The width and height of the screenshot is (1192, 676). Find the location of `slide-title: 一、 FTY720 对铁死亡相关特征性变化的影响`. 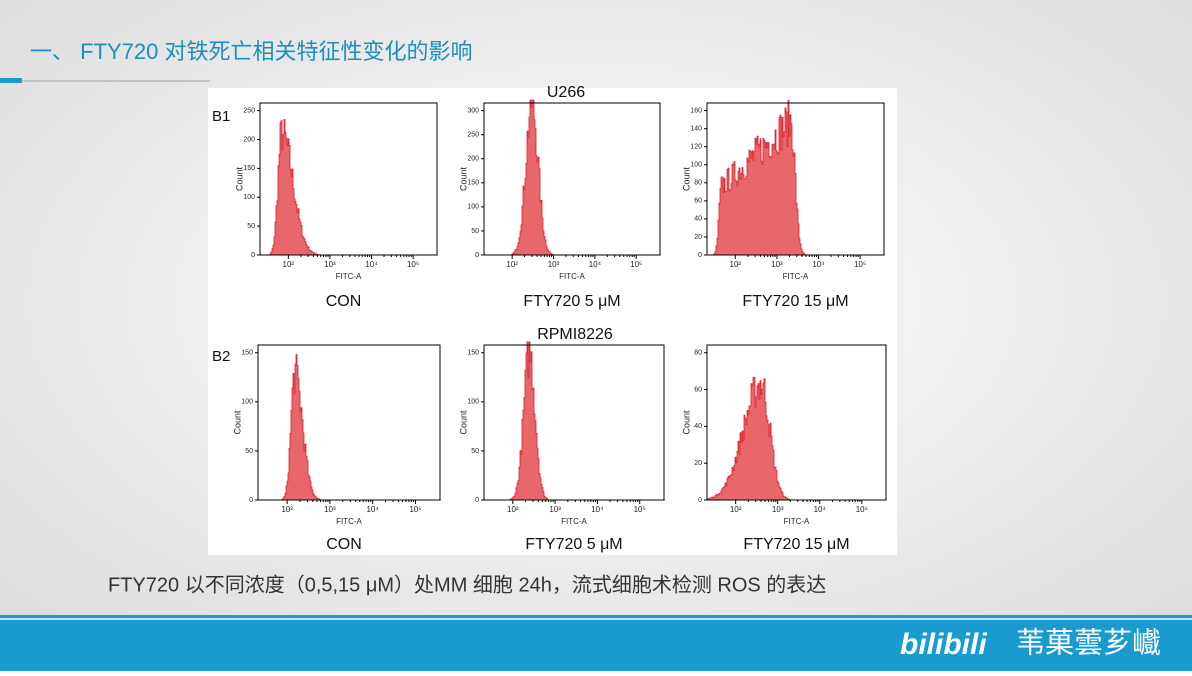

slide-title: 一、 FTY720 对铁死亡相关特征性变化的影响 is located at coordinates (251, 51).